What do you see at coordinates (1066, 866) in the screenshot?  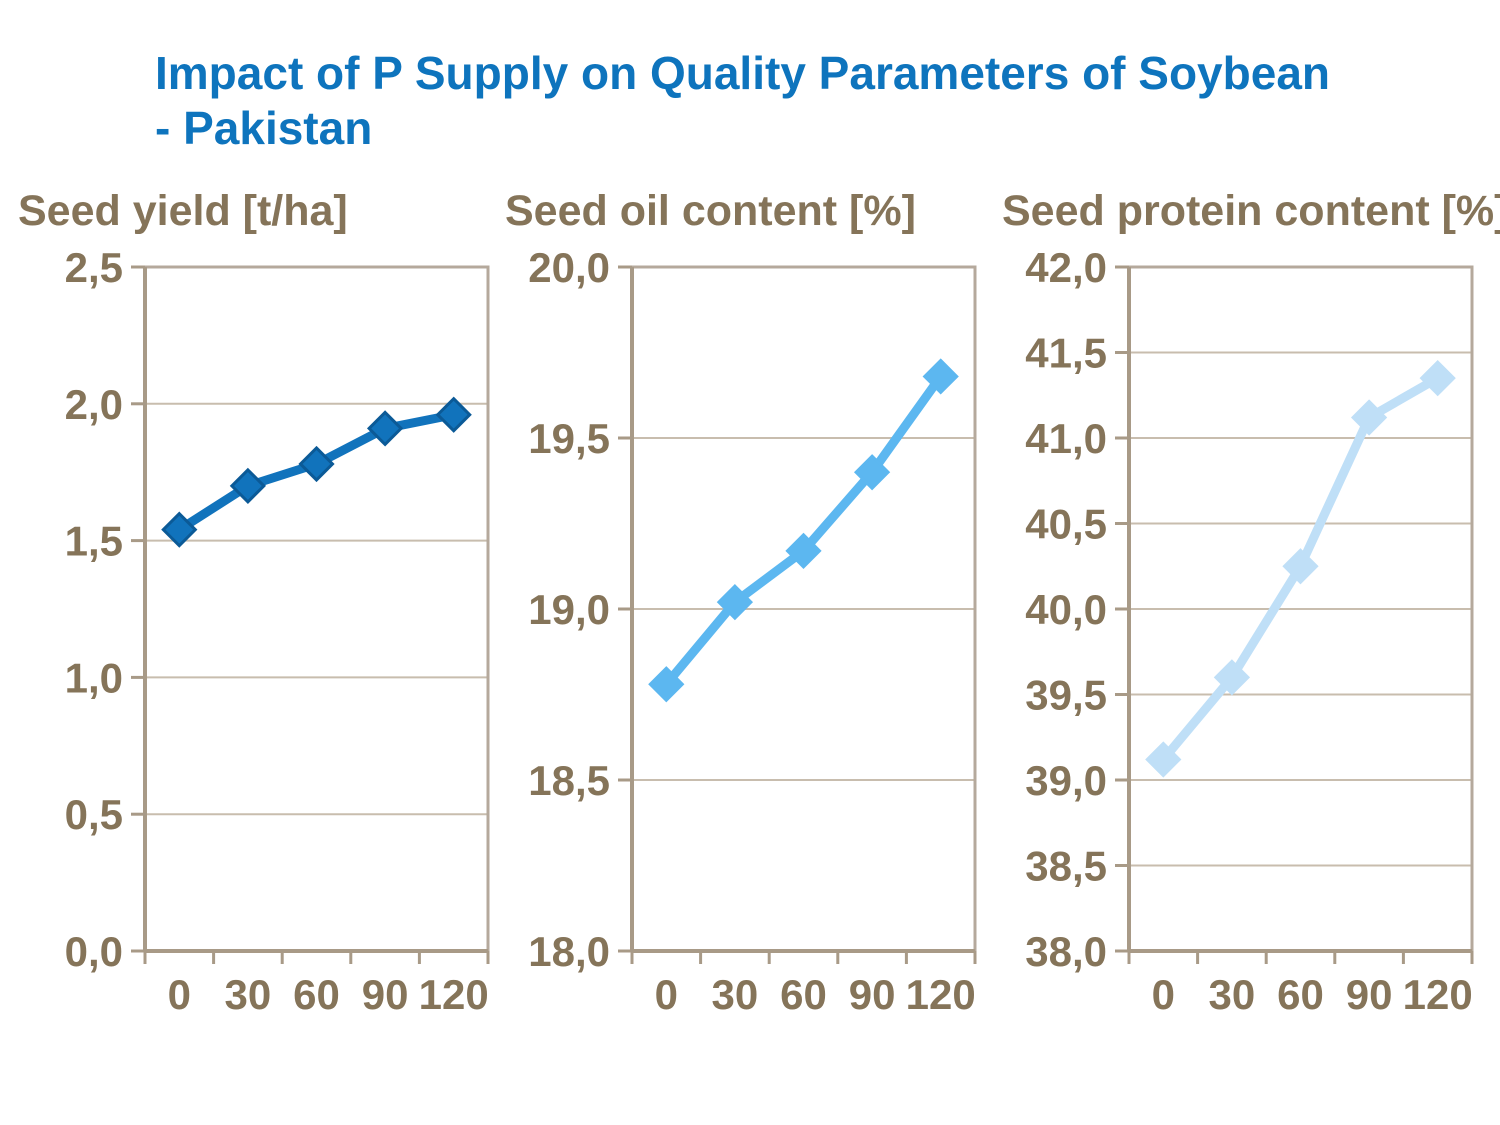 I see `svg-text: 38,5` at bounding box center [1066, 866].